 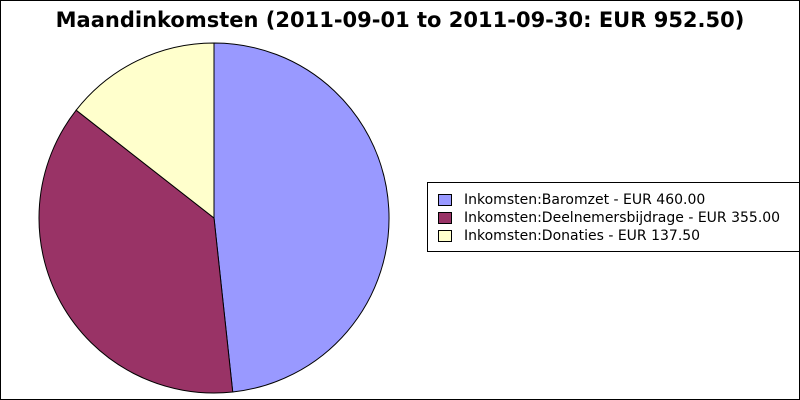 What do you see at coordinates (145, 131) in the screenshot?
I see `pie-slice-donaties` at bounding box center [145, 131].